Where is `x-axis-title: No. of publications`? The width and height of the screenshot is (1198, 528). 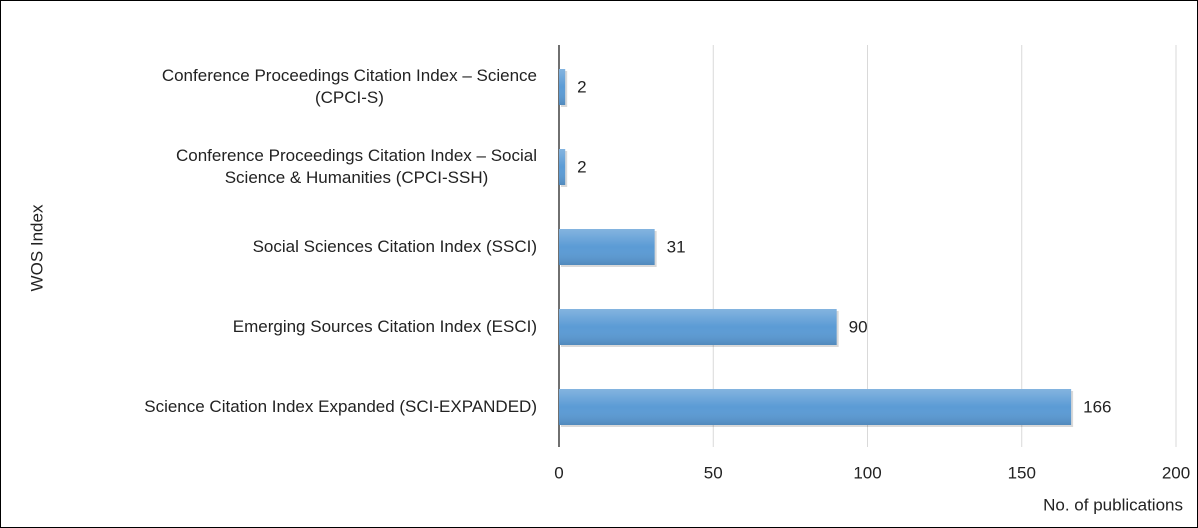
x-axis-title: No. of publications is located at coordinates (1113, 504).